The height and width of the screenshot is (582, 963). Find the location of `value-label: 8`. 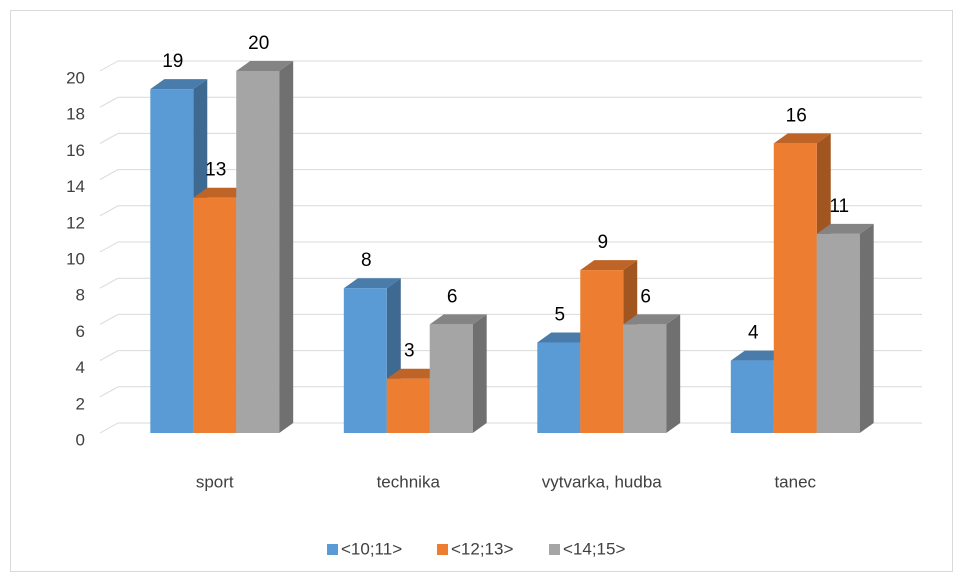

value-label: 8 is located at coordinates (366, 260).